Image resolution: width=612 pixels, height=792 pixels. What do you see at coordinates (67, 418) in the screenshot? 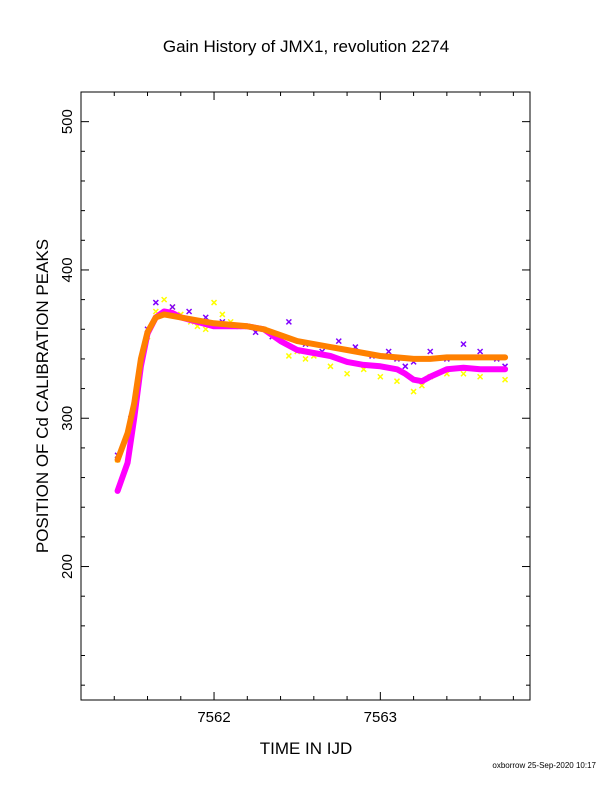
I see `y-tick-label: 300` at bounding box center [67, 418].